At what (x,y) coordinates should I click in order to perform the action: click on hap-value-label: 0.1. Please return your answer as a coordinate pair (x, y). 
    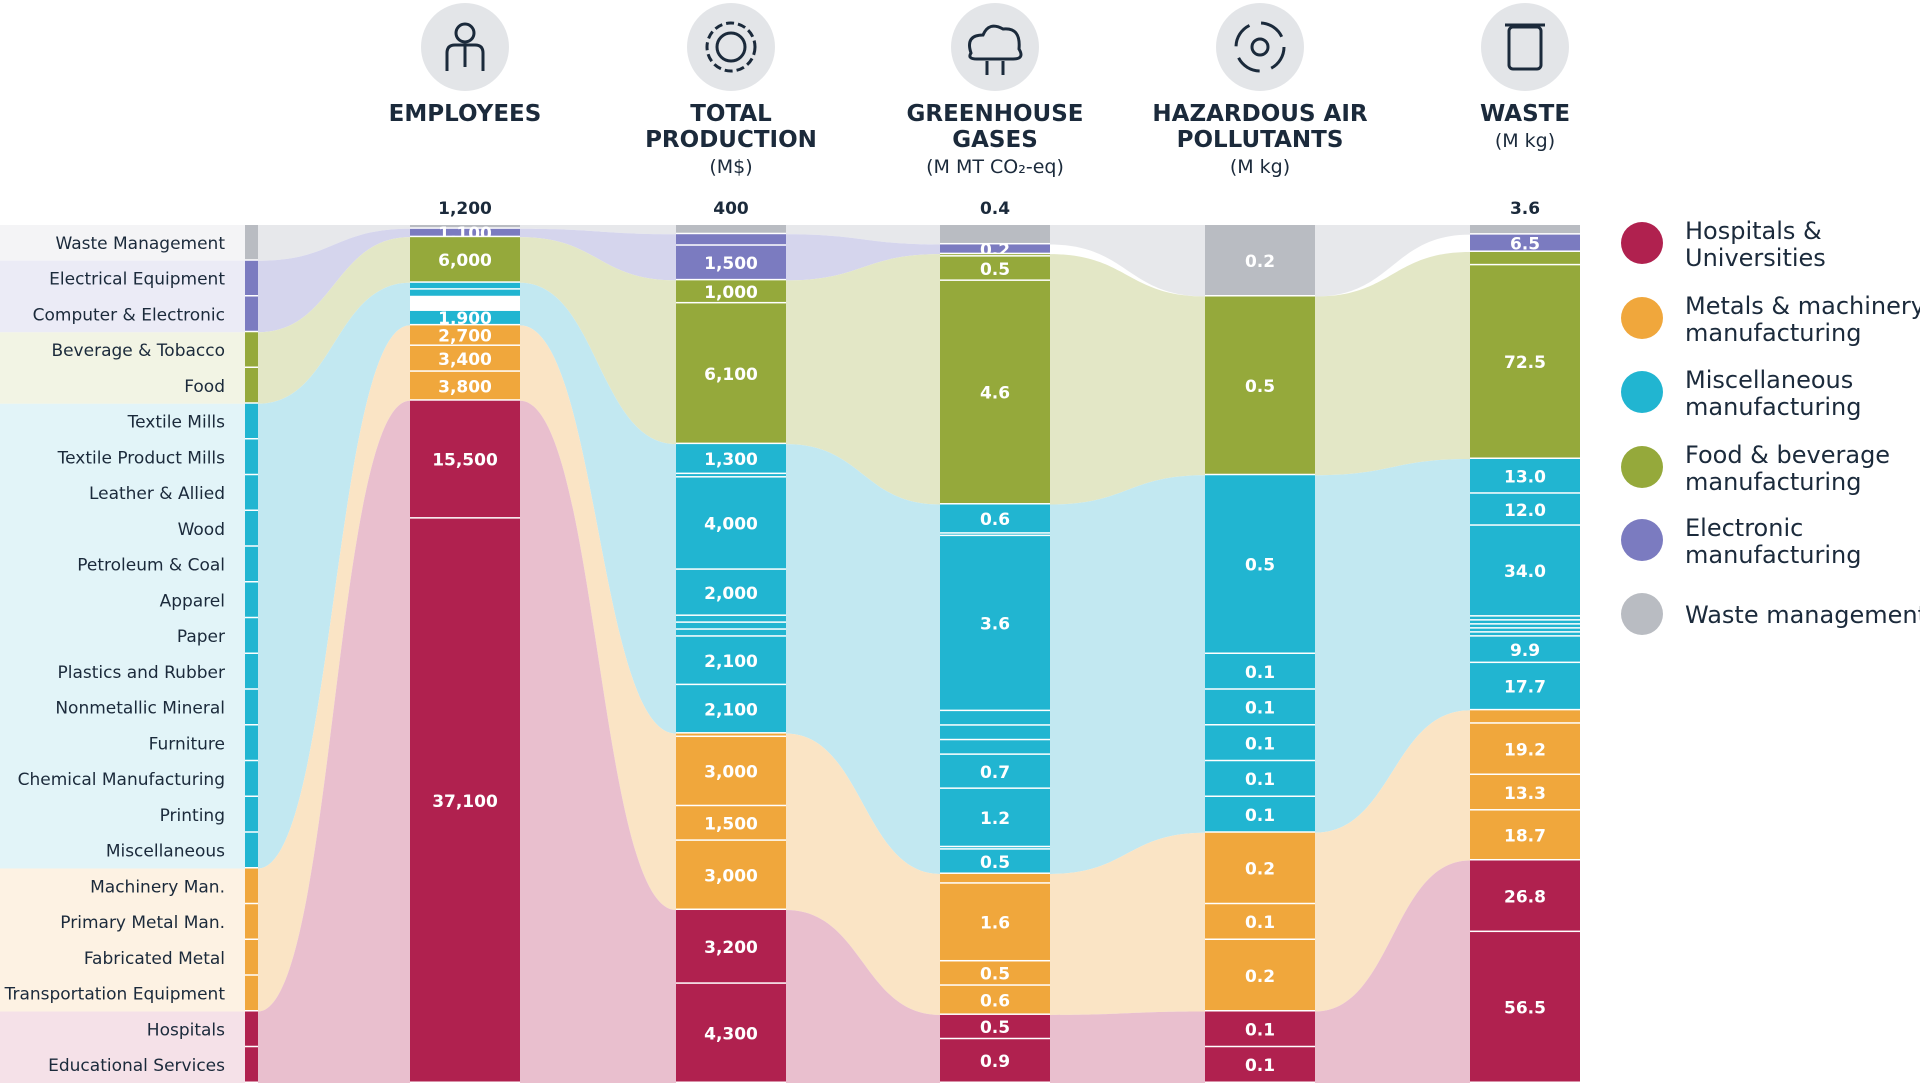
    Looking at the image, I should click on (1260, 1030).